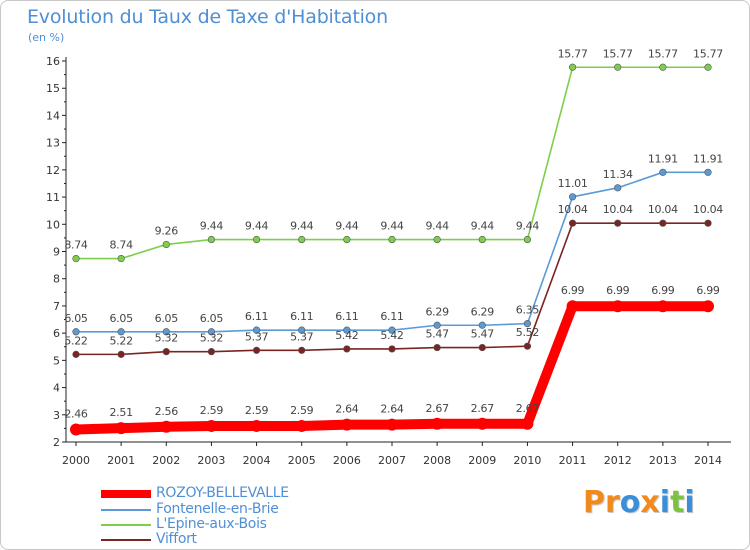 The width and height of the screenshot is (750, 550). What do you see at coordinates (222, 493) in the screenshot?
I see `legend-label-rozoy: ROZOY-BELLEVALLE` at bounding box center [222, 493].